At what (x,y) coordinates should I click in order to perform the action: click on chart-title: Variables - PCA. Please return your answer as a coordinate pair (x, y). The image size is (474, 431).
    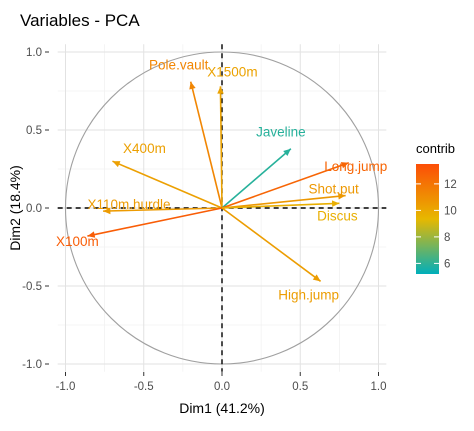
    Looking at the image, I should click on (80, 20).